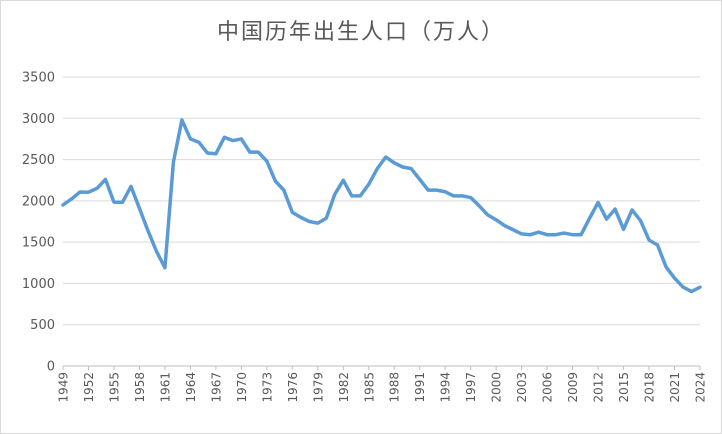  Describe the element at coordinates (573, 387) in the screenshot. I see `x-tick-label: 2009` at that location.